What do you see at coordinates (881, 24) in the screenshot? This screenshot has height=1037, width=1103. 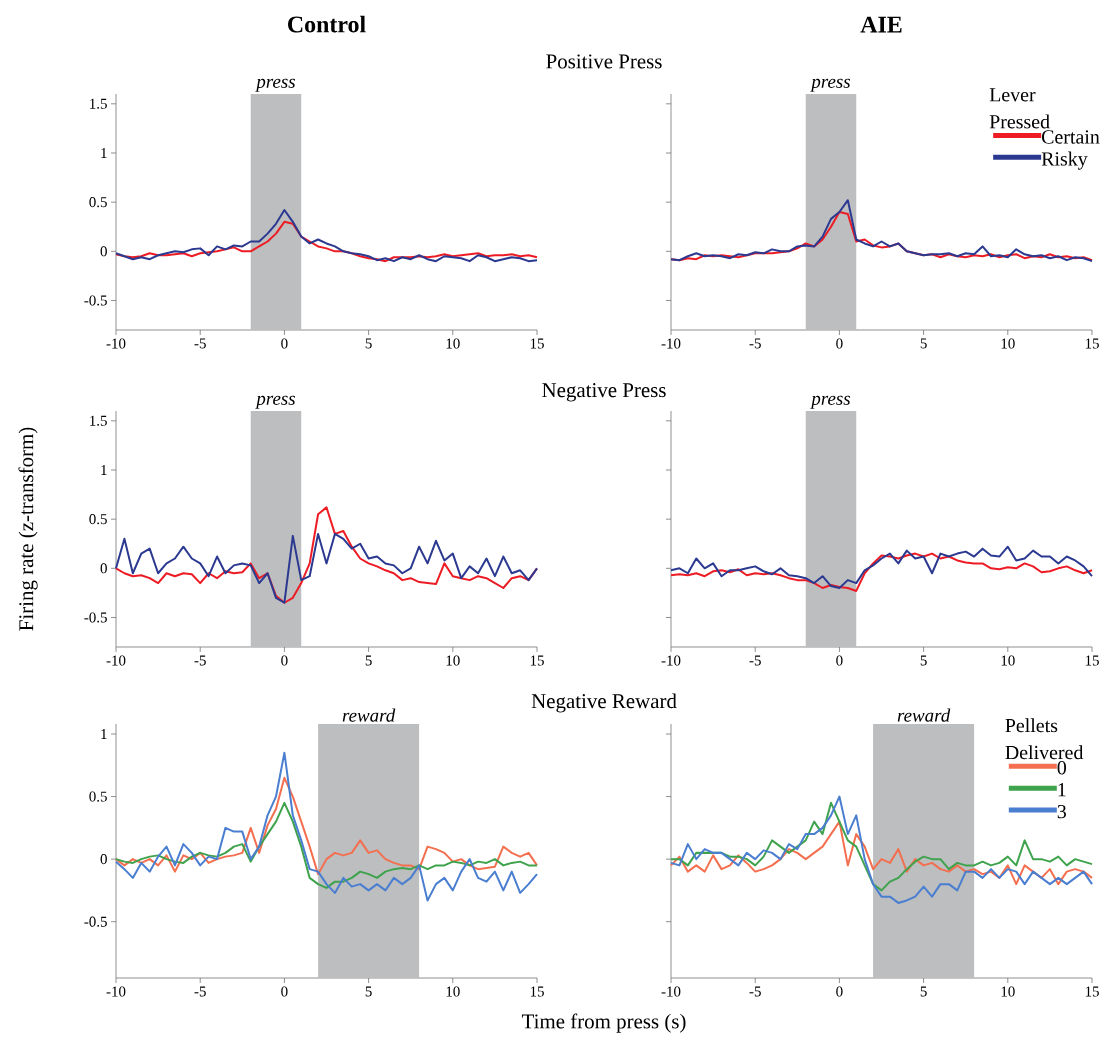 I see `chart-title: AIE` at bounding box center [881, 24].